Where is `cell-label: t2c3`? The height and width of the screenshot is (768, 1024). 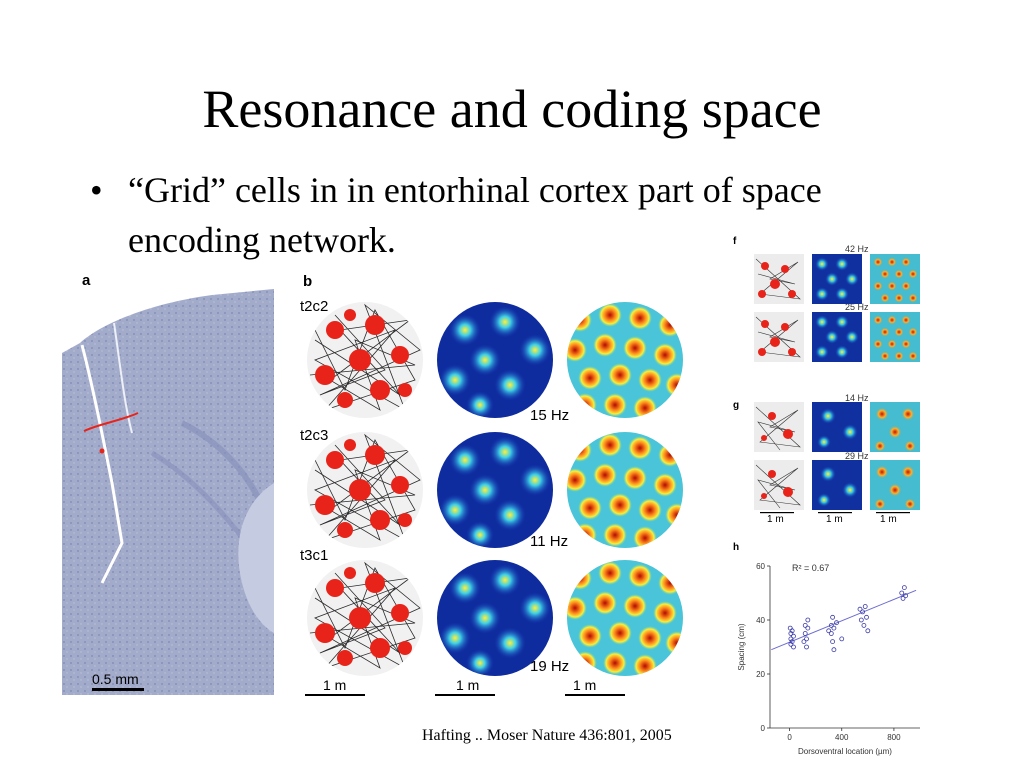 cell-label: t2c3 is located at coordinates (314, 435).